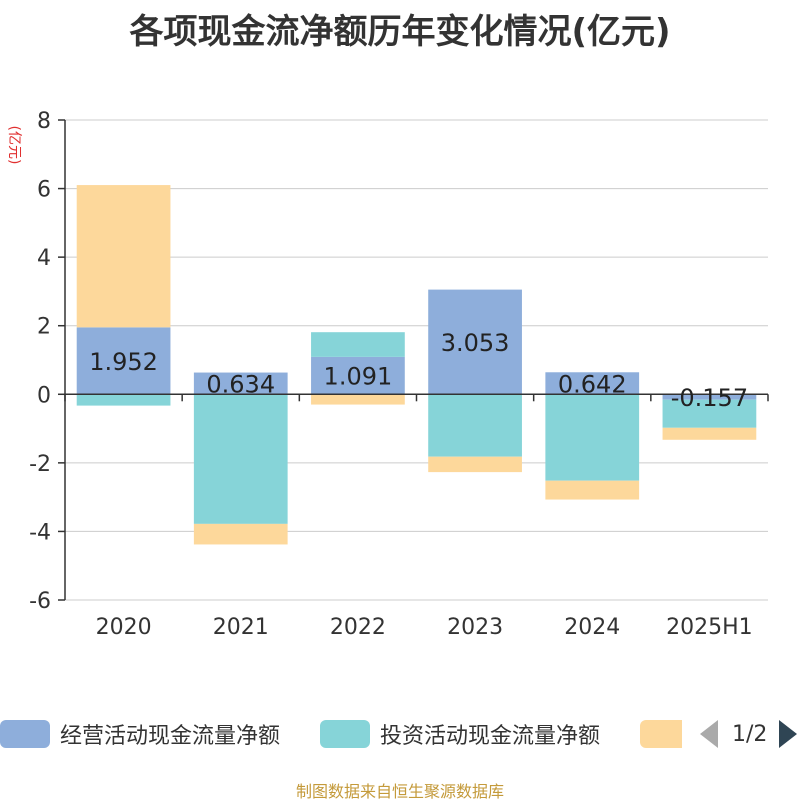  I want to click on x-tick-label: 2022, so click(358, 627).